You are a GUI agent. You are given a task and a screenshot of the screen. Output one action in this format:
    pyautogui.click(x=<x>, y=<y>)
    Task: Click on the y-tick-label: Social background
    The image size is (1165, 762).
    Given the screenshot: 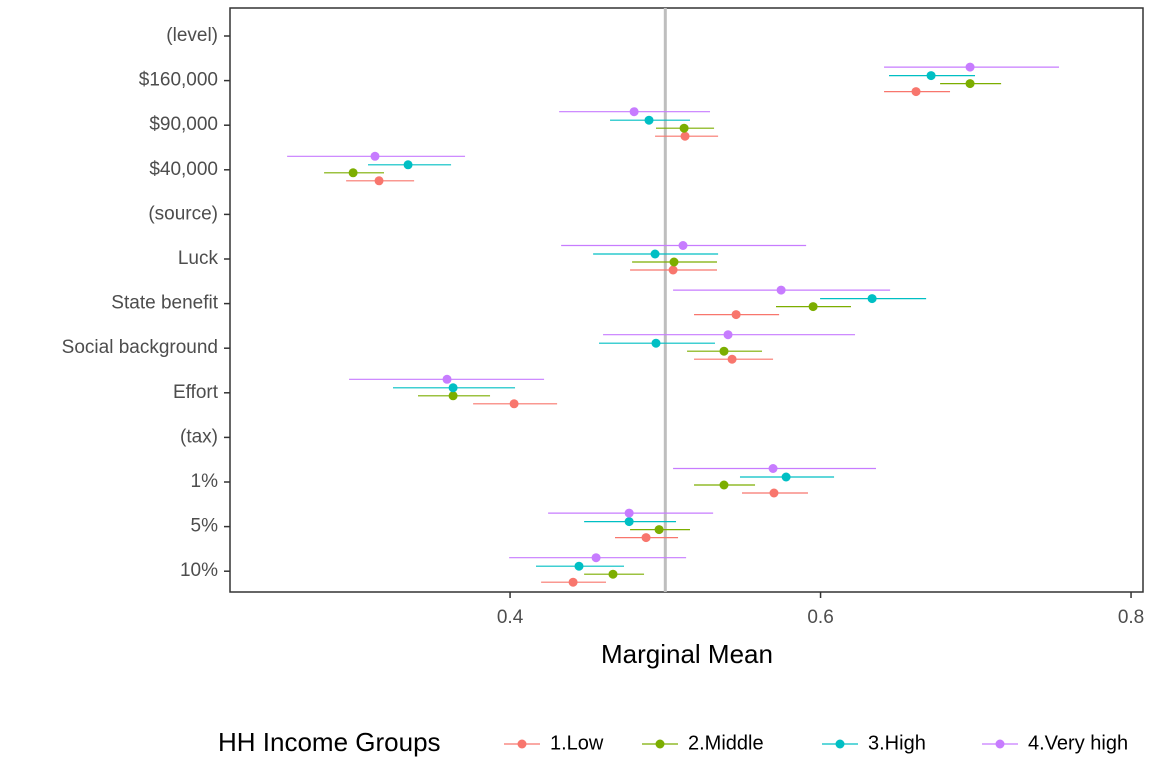 What is the action you would take?
    pyautogui.click(x=140, y=347)
    